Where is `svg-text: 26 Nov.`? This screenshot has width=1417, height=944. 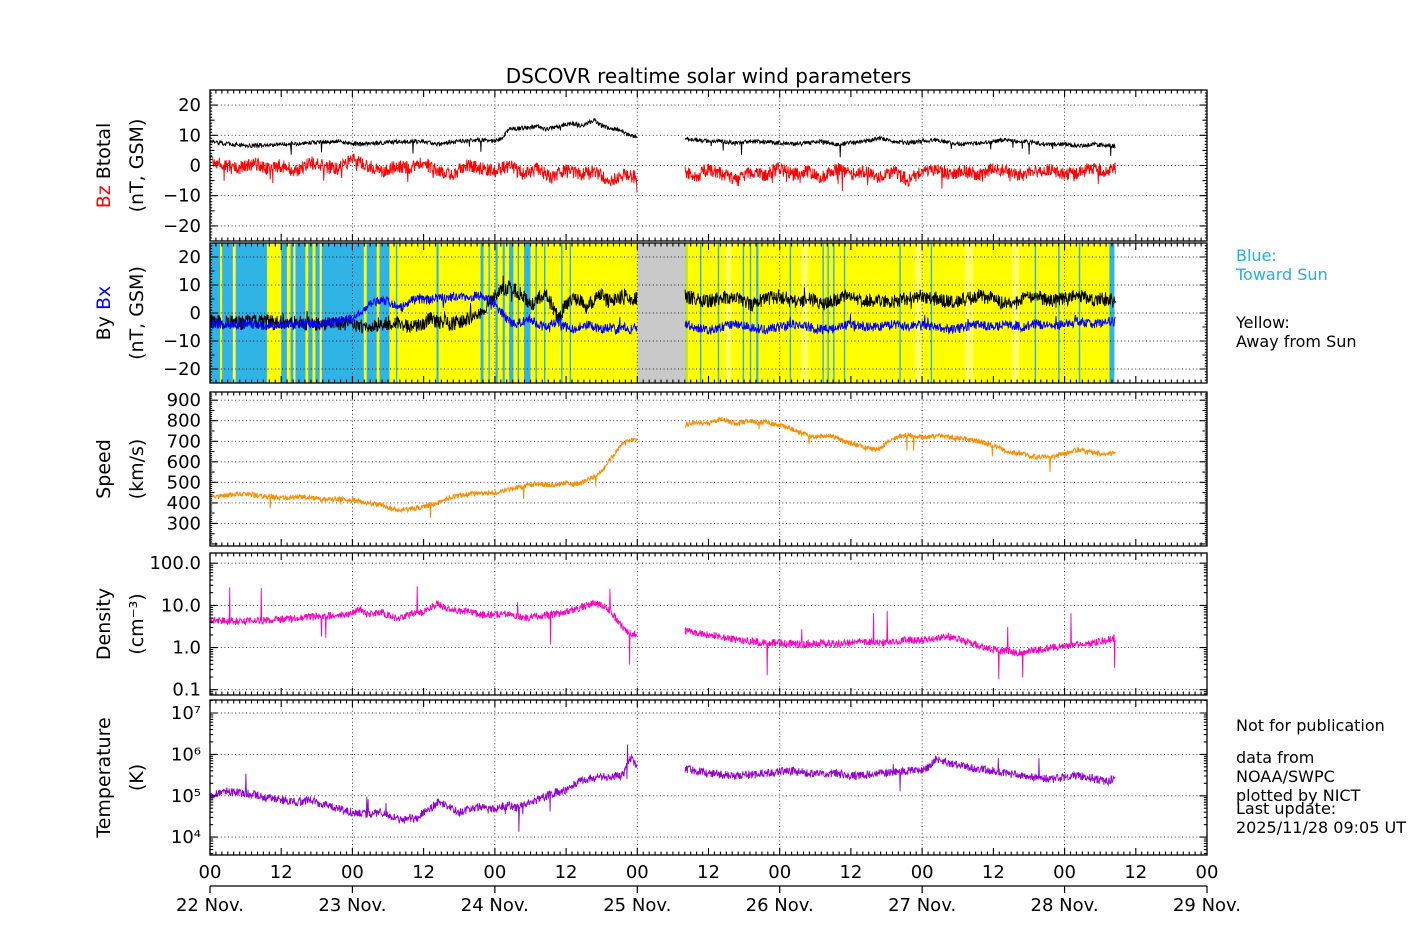
svg-text: 26 Nov. is located at coordinates (780, 905).